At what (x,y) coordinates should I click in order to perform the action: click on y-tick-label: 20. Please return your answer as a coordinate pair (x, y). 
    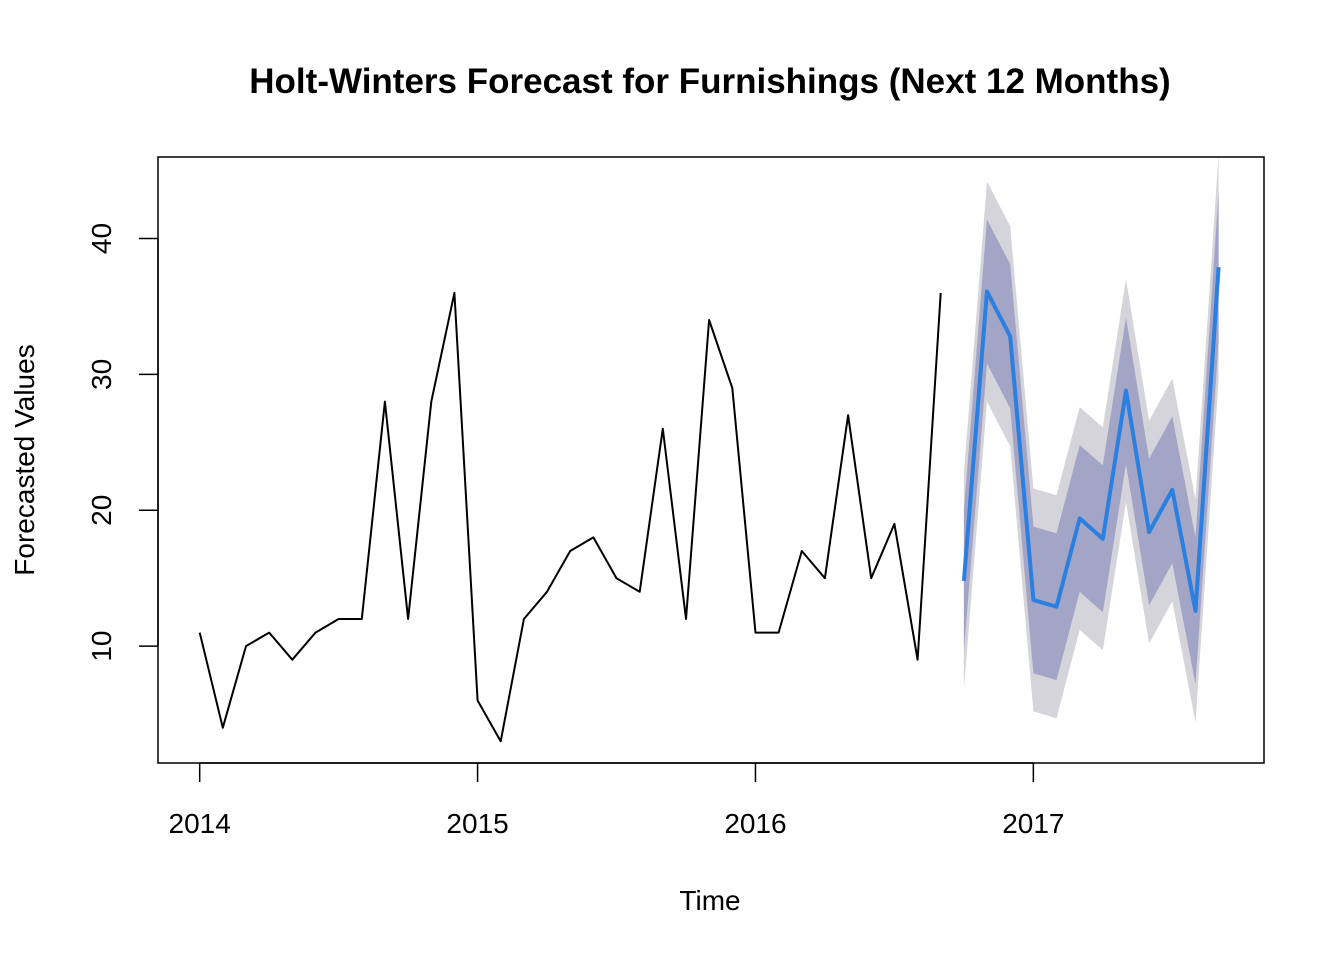
    Looking at the image, I should click on (101, 510).